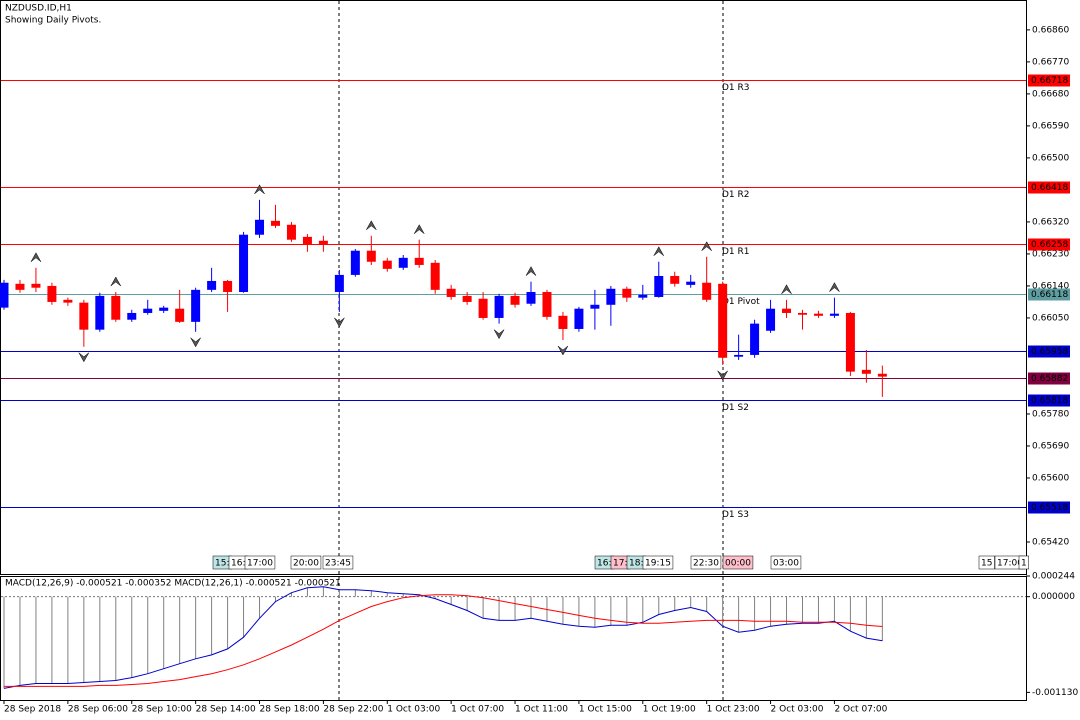  I want to click on x-tick-label: 28 Sep 06:00, so click(98, 710).